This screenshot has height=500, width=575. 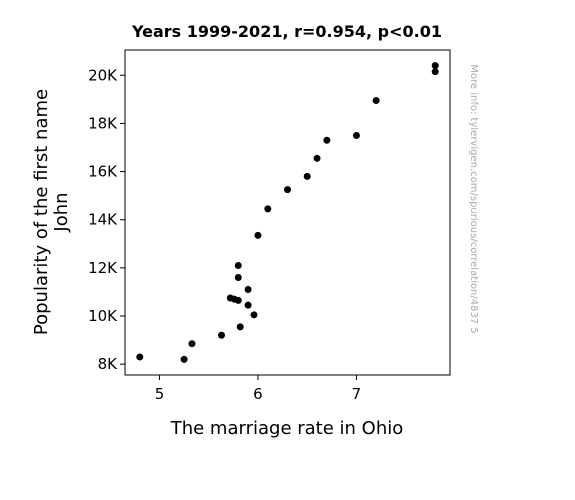 What do you see at coordinates (103, 123) in the screenshot?
I see `y-tick-label: 18K` at bounding box center [103, 123].